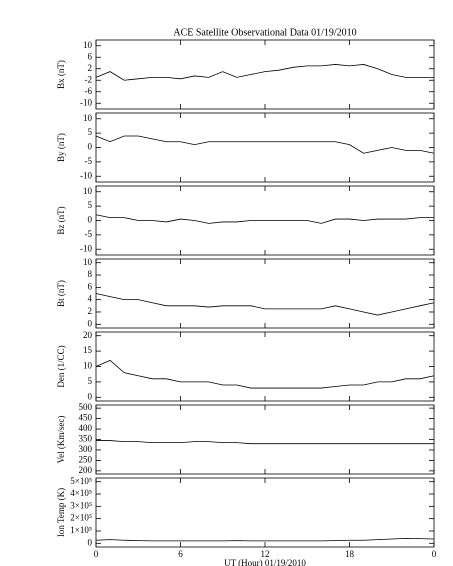  What do you see at coordinates (180, 554) in the screenshot?
I see `x-tick-label: 6` at bounding box center [180, 554].